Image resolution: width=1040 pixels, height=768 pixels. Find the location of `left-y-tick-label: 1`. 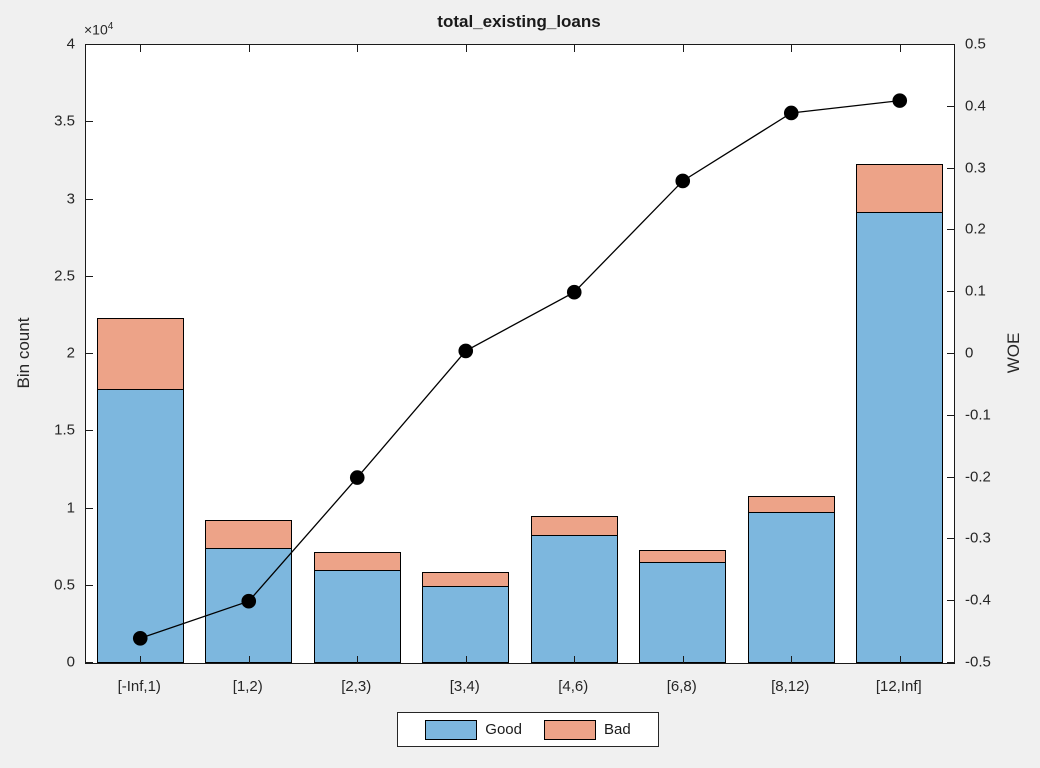

left-y-tick-label: 1 is located at coordinates (70, 507).